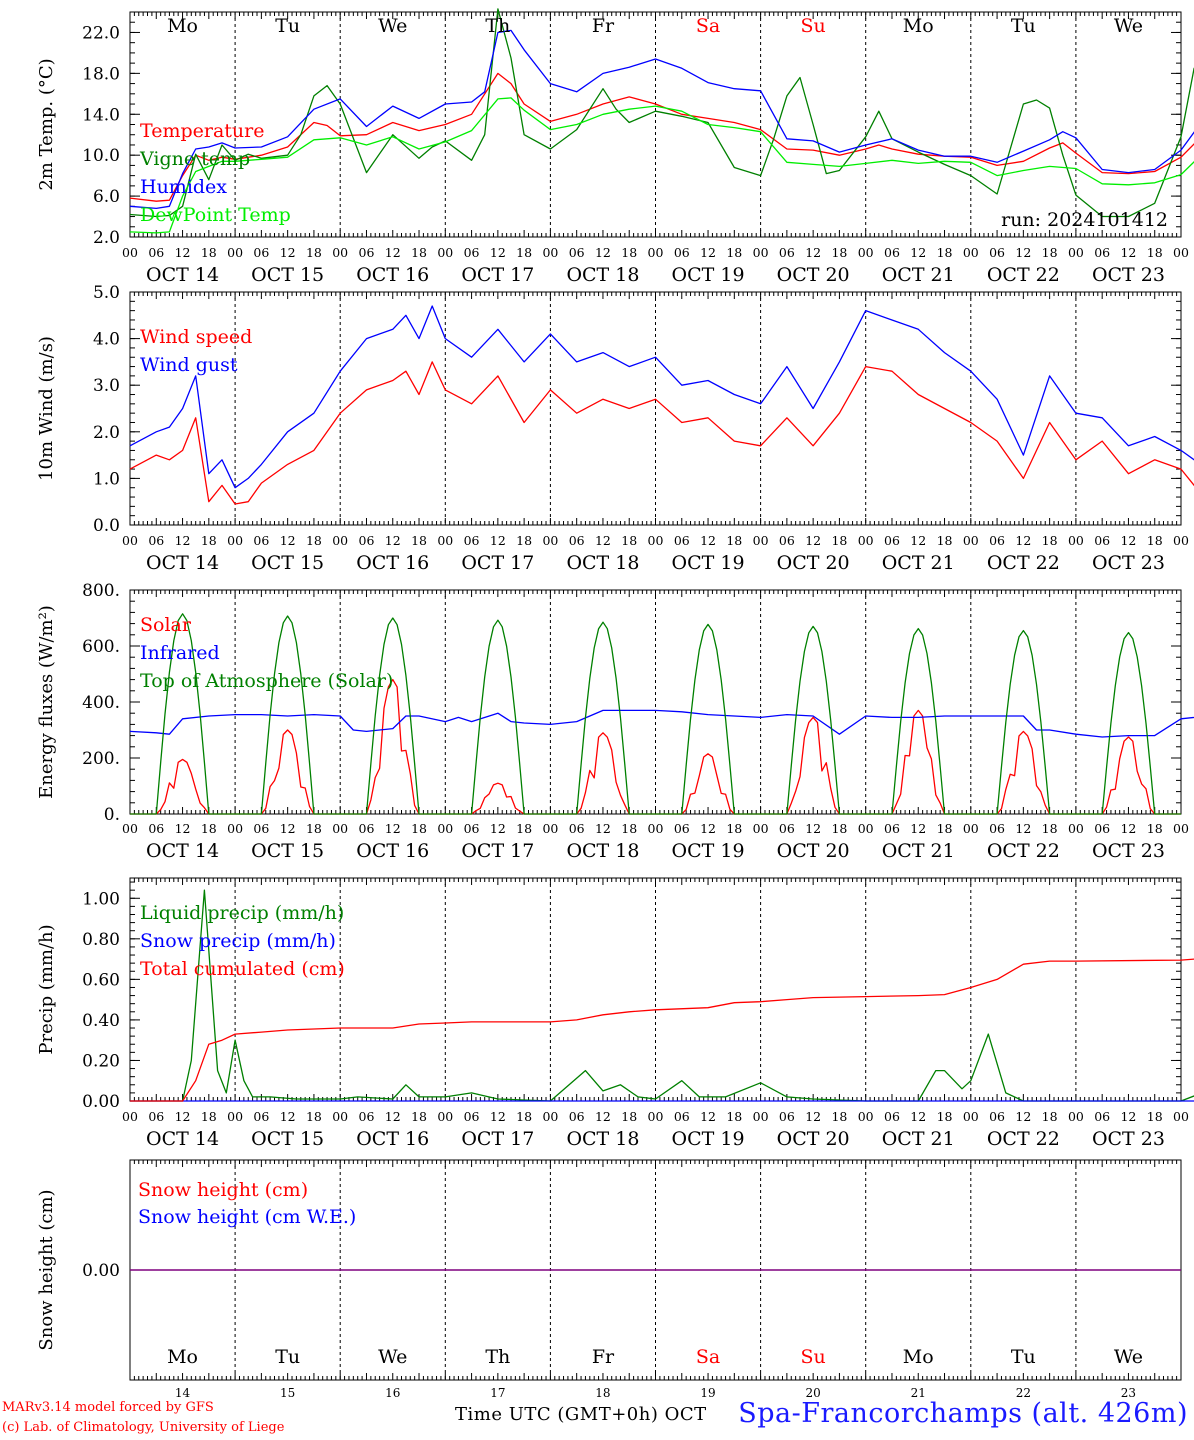  What do you see at coordinates (603, 26) in the screenshot?
I see `weekday-label: Fr` at bounding box center [603, 26].